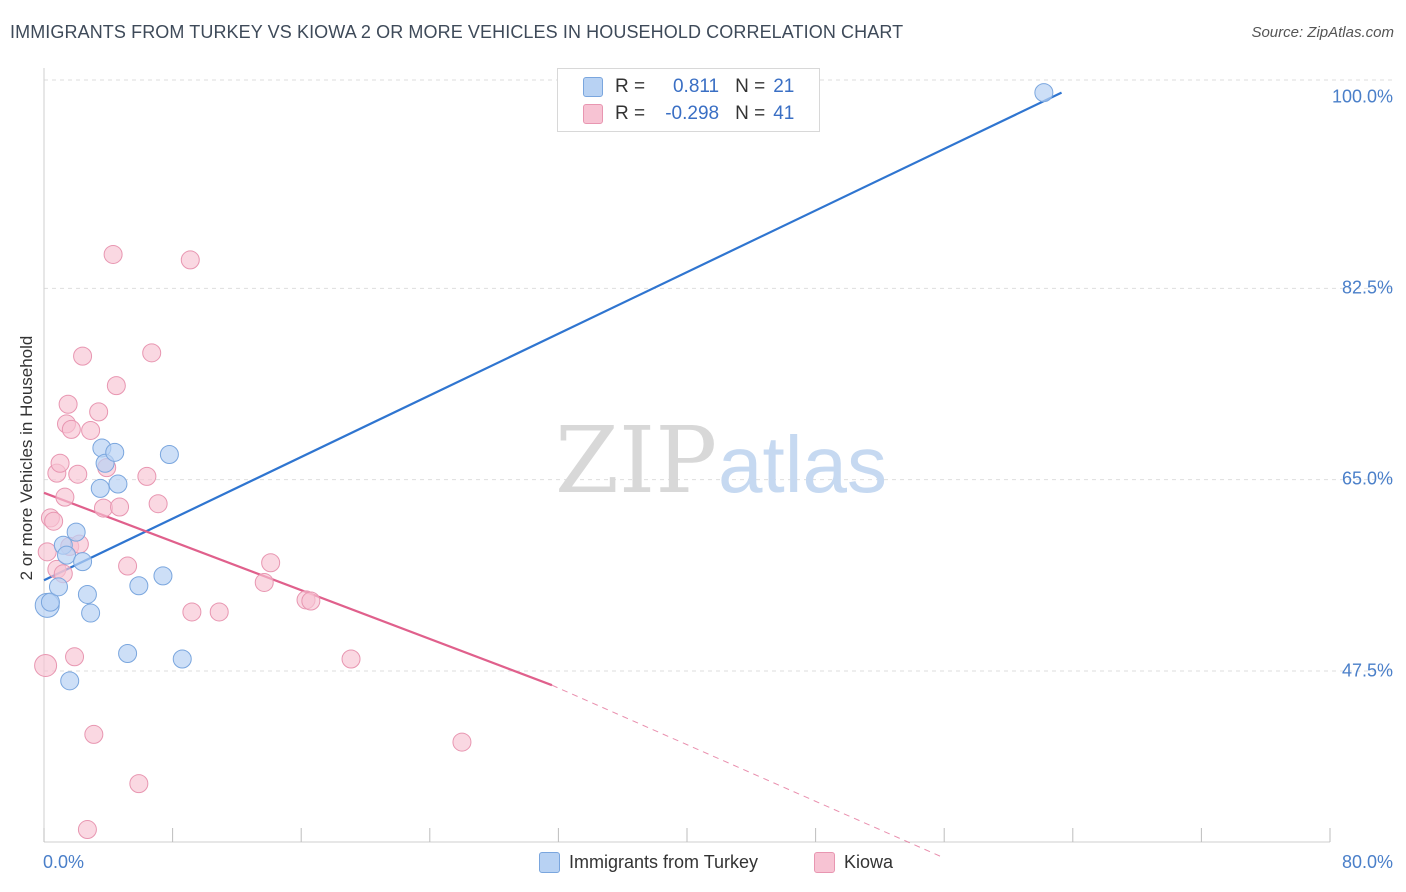 Image resolution: width=1406 pixels, height=892 pixels. Describe the element at coordinates (1322, 32) in the screenshot. I see `source-credit: Source: ZipAtlas.com` at that location.